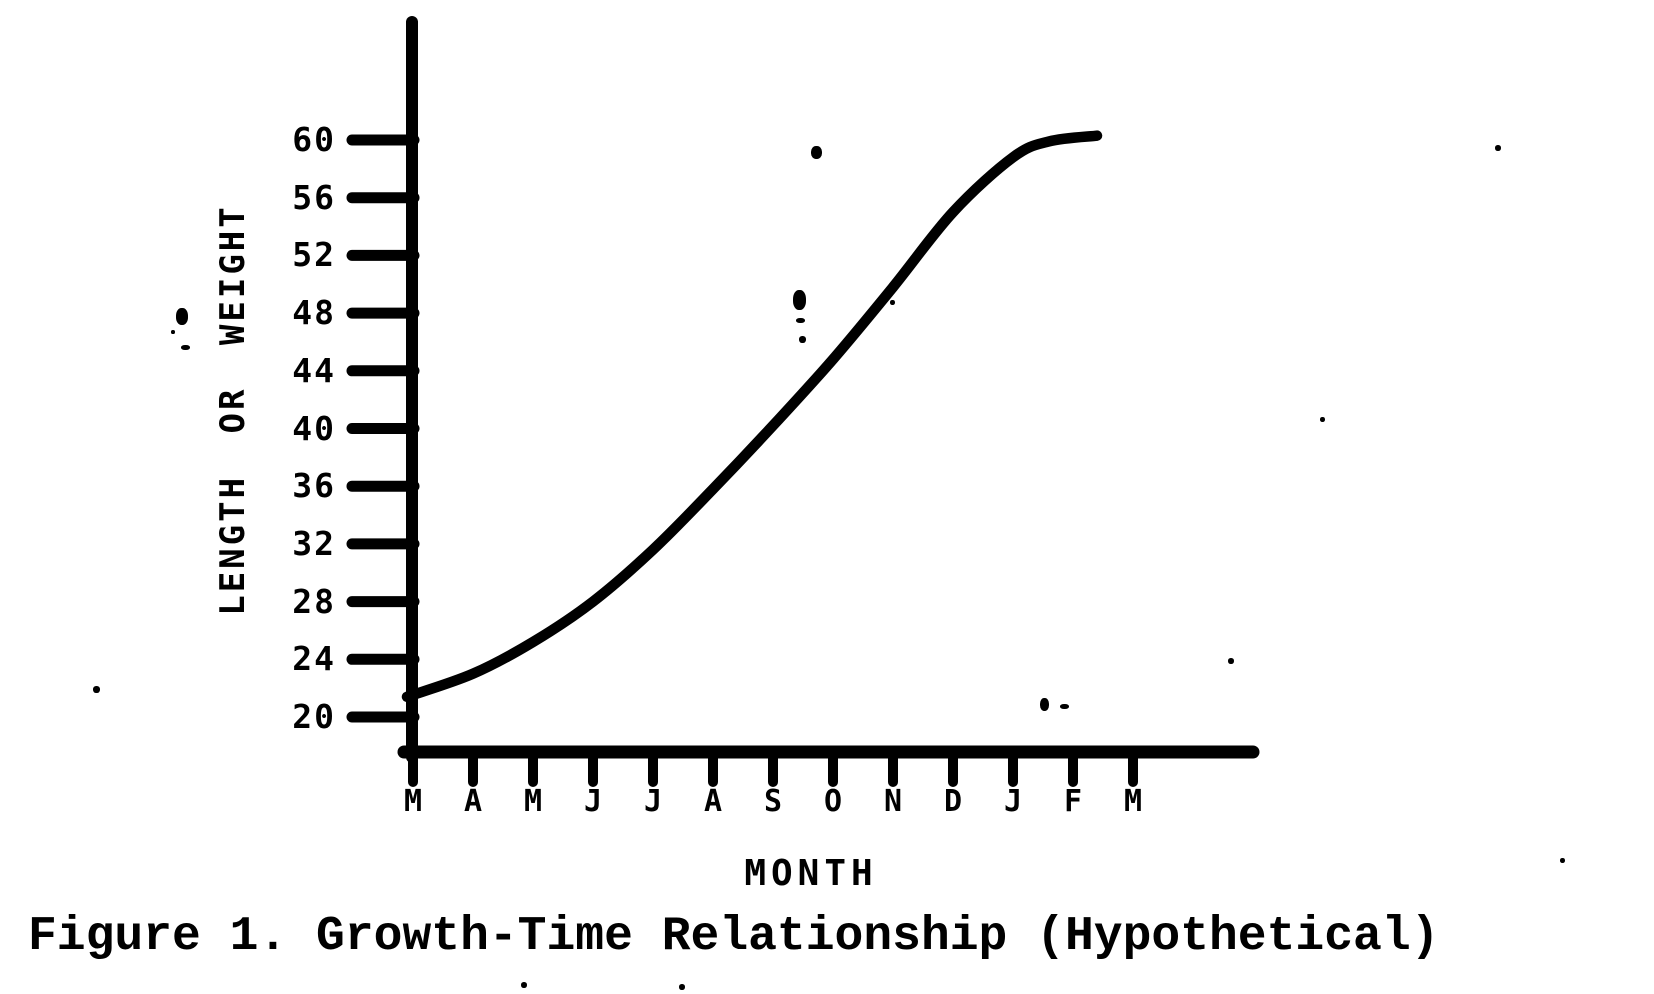 The height and width of the screenshot is (994, 1654). I want to click on y-tick-label: 28, so click(314, 601).